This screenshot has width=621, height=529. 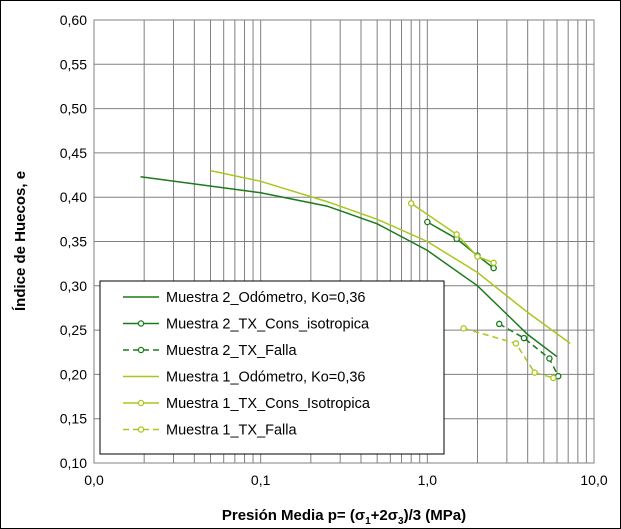 I want to click on legend-label: Muestra 2_Odómetro, Ko=0,36, so click(x=266, y=298).